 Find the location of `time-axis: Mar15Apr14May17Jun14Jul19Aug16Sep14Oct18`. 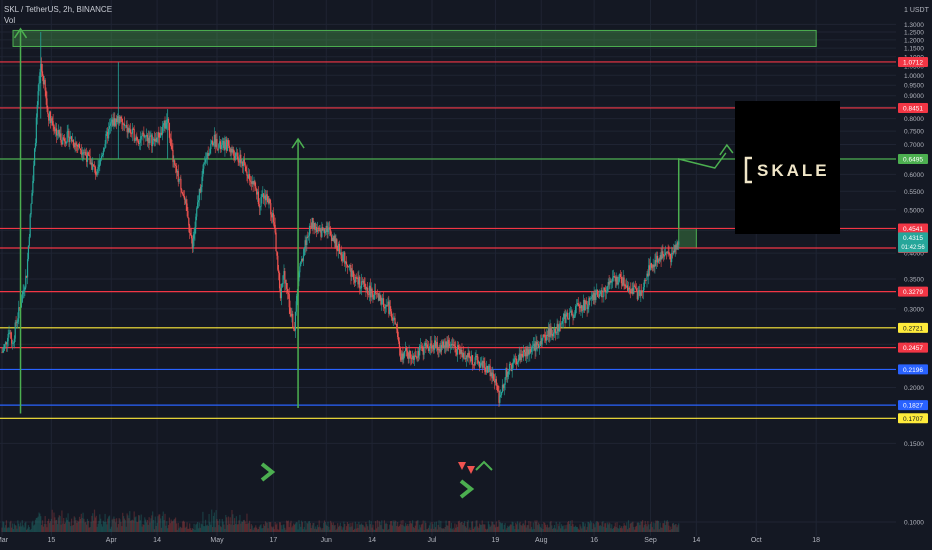

time-axis: Mar15Apr14May17Jun14Jul19Aug16Sep14Oct18 is located at coordinates (410, 540).